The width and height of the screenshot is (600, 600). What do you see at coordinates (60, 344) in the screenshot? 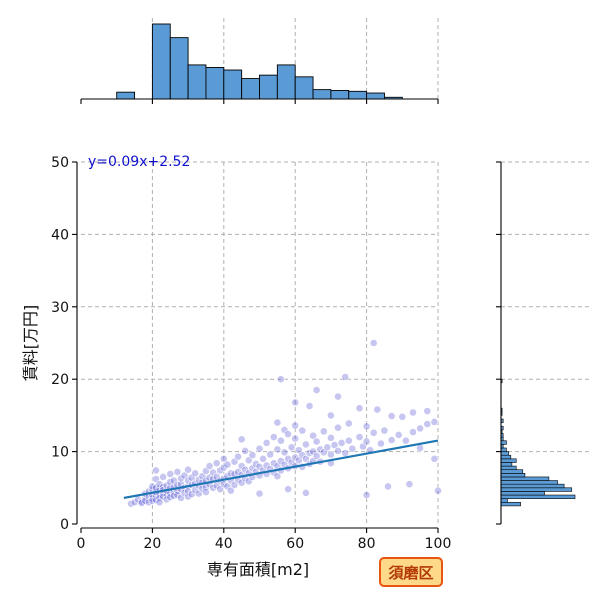
I see `y-tick-labels: 0 10 20 30 40 50` at bounding box center [60, 344].